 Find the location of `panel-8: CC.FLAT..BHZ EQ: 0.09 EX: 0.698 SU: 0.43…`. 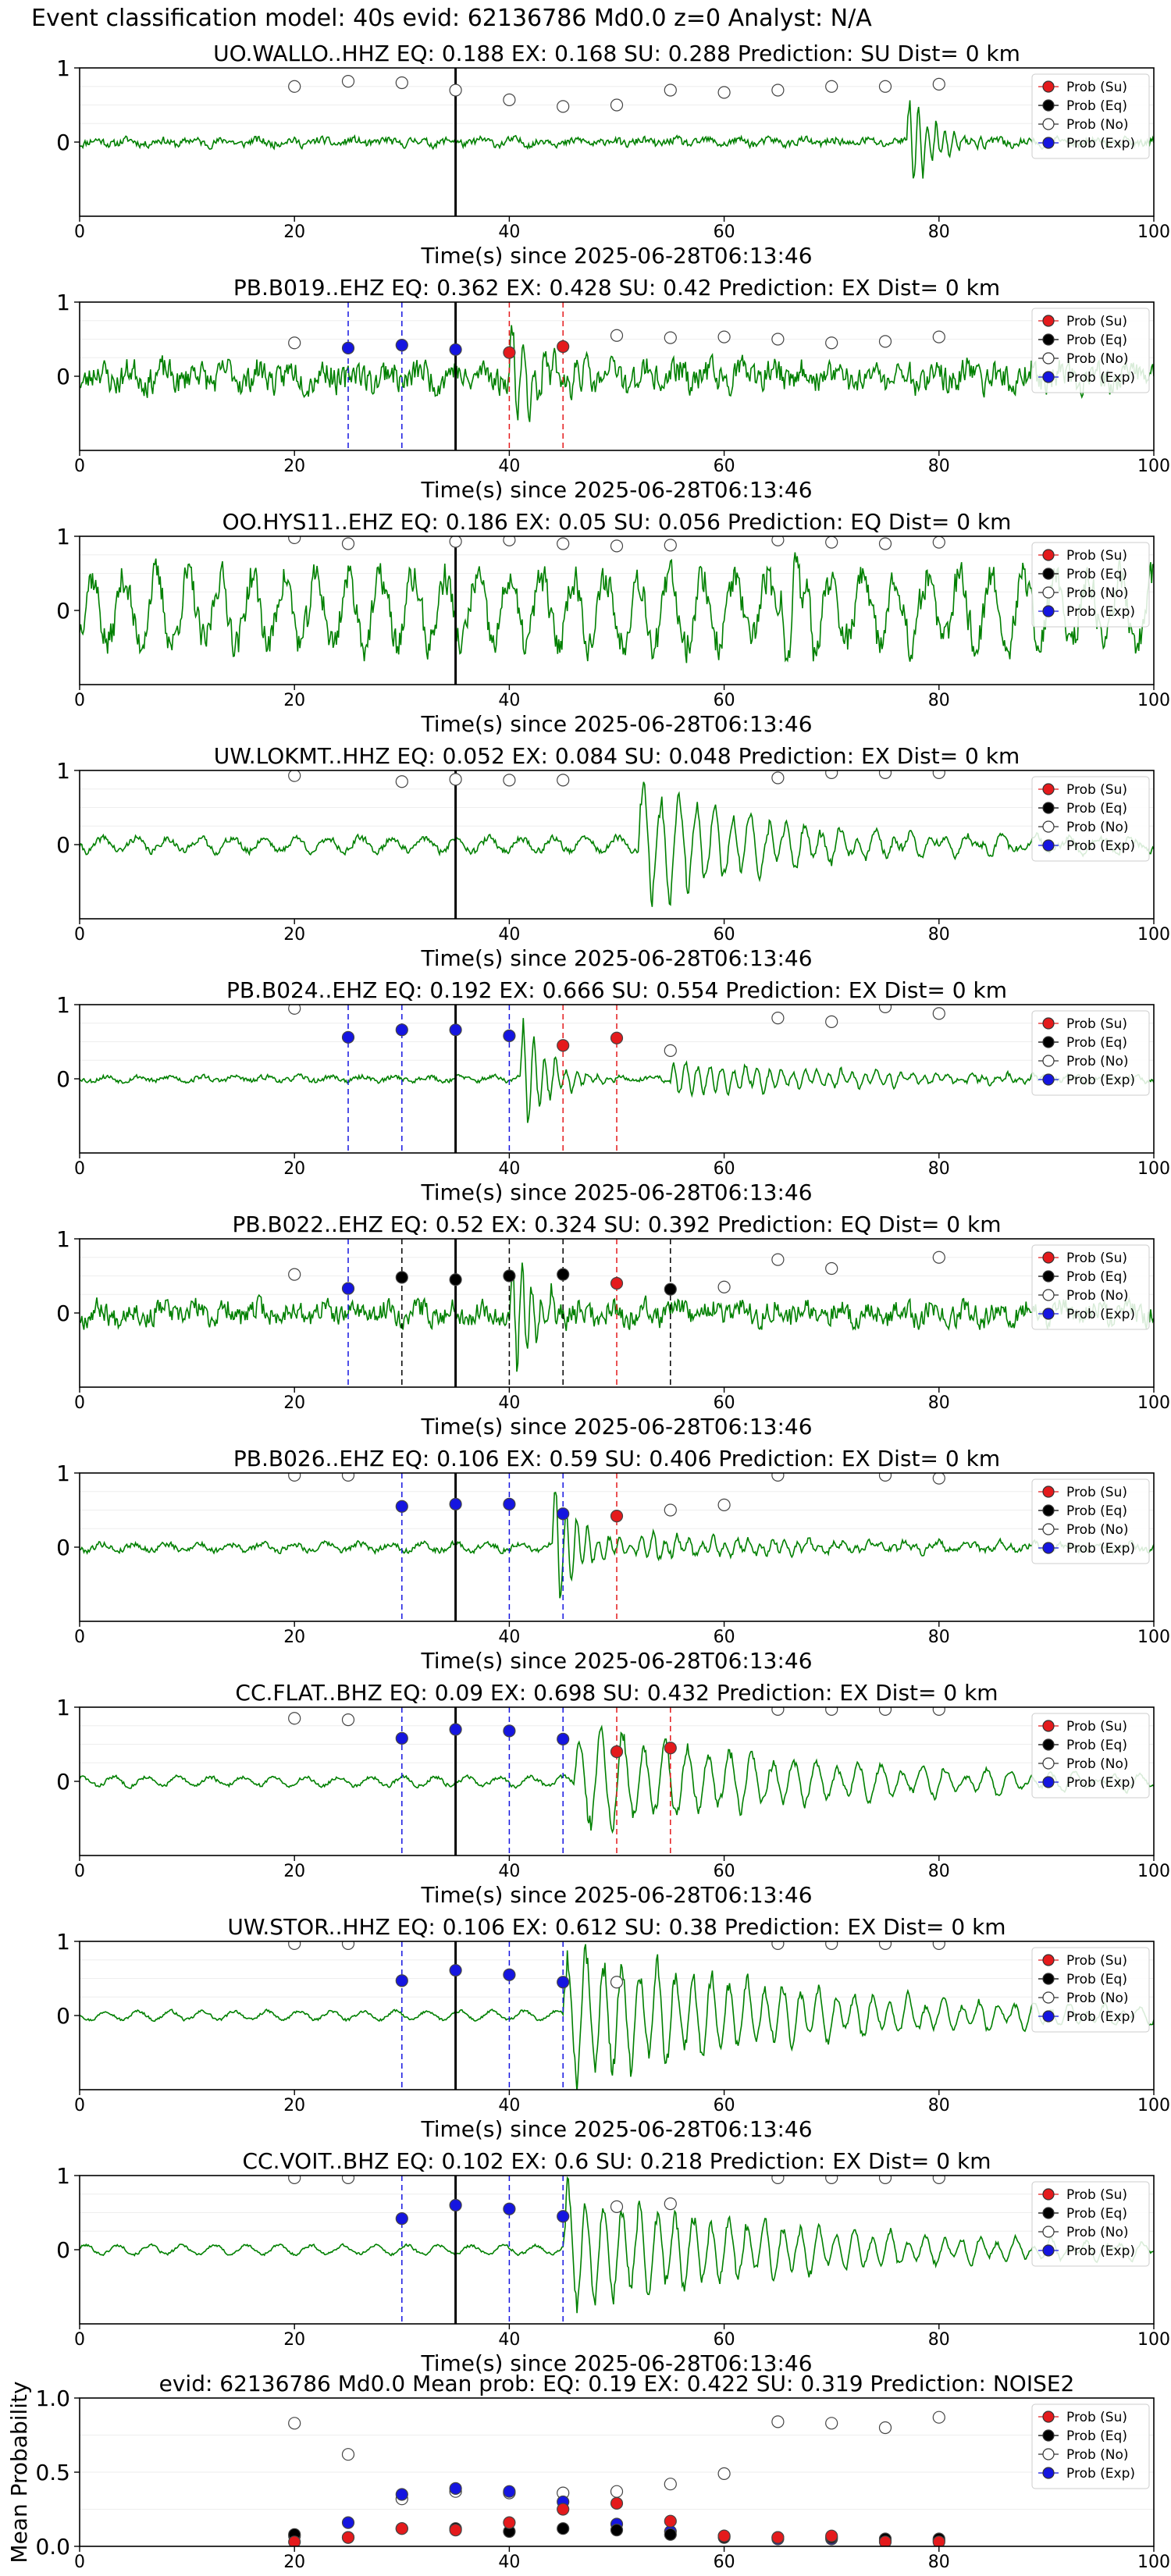

panel-8: CC.FLAT..BHZ EQ: 0.09 EX: 0.698 SU: 0.43… is located at coordinates (613, 1794).